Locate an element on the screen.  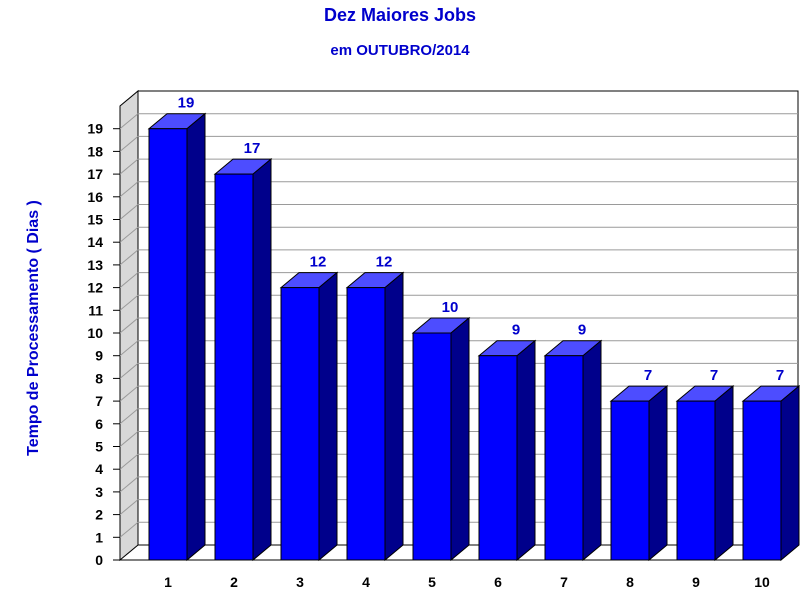
x-tick-label: 5 is located at coordinates (432, 582).